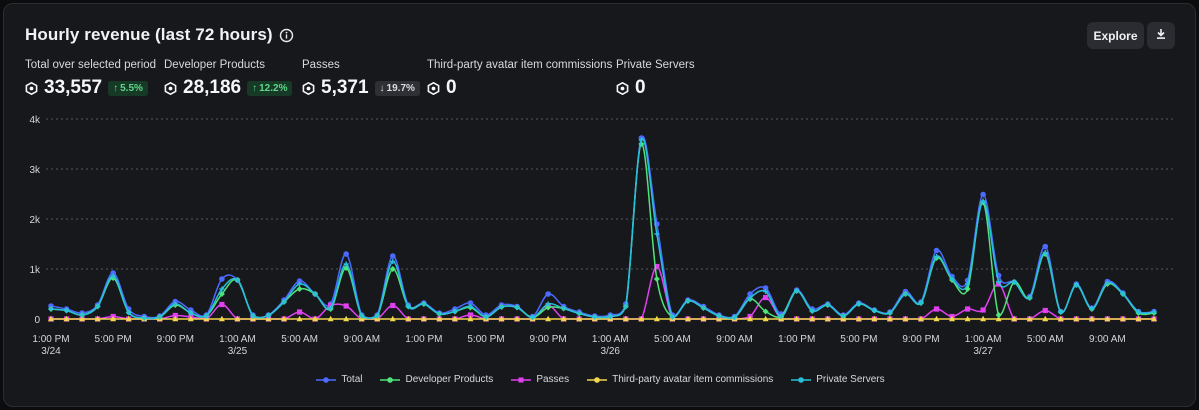 Image resolution: width=1199 pixels, height=410 pixels. What do you see at coordinates (339, 379) in the screenshot?
I see `legend-item-total: Total` at bounding box center [339, 379].